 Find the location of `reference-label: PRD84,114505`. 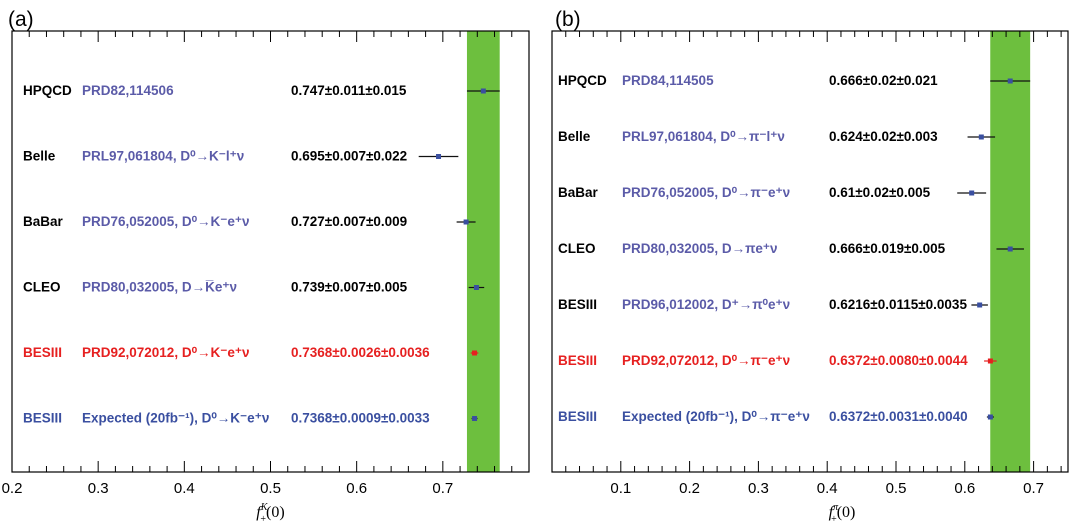

reference-label: PRD84,114505 is located at coordinates (668, 80).